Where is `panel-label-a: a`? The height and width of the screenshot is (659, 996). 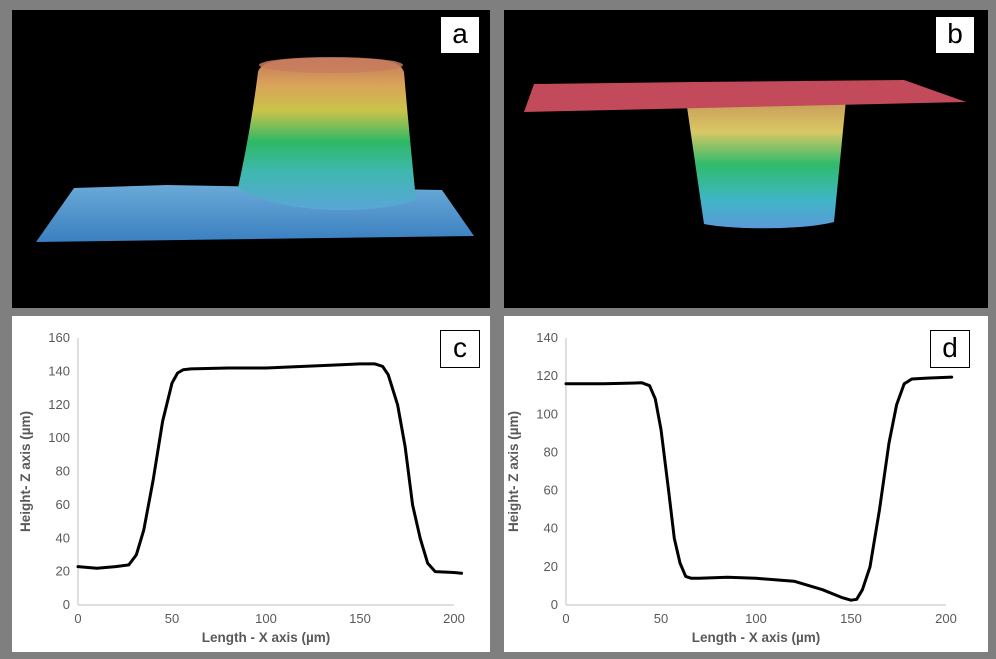 panel-label-a: a is located at coordinates (460, 35).